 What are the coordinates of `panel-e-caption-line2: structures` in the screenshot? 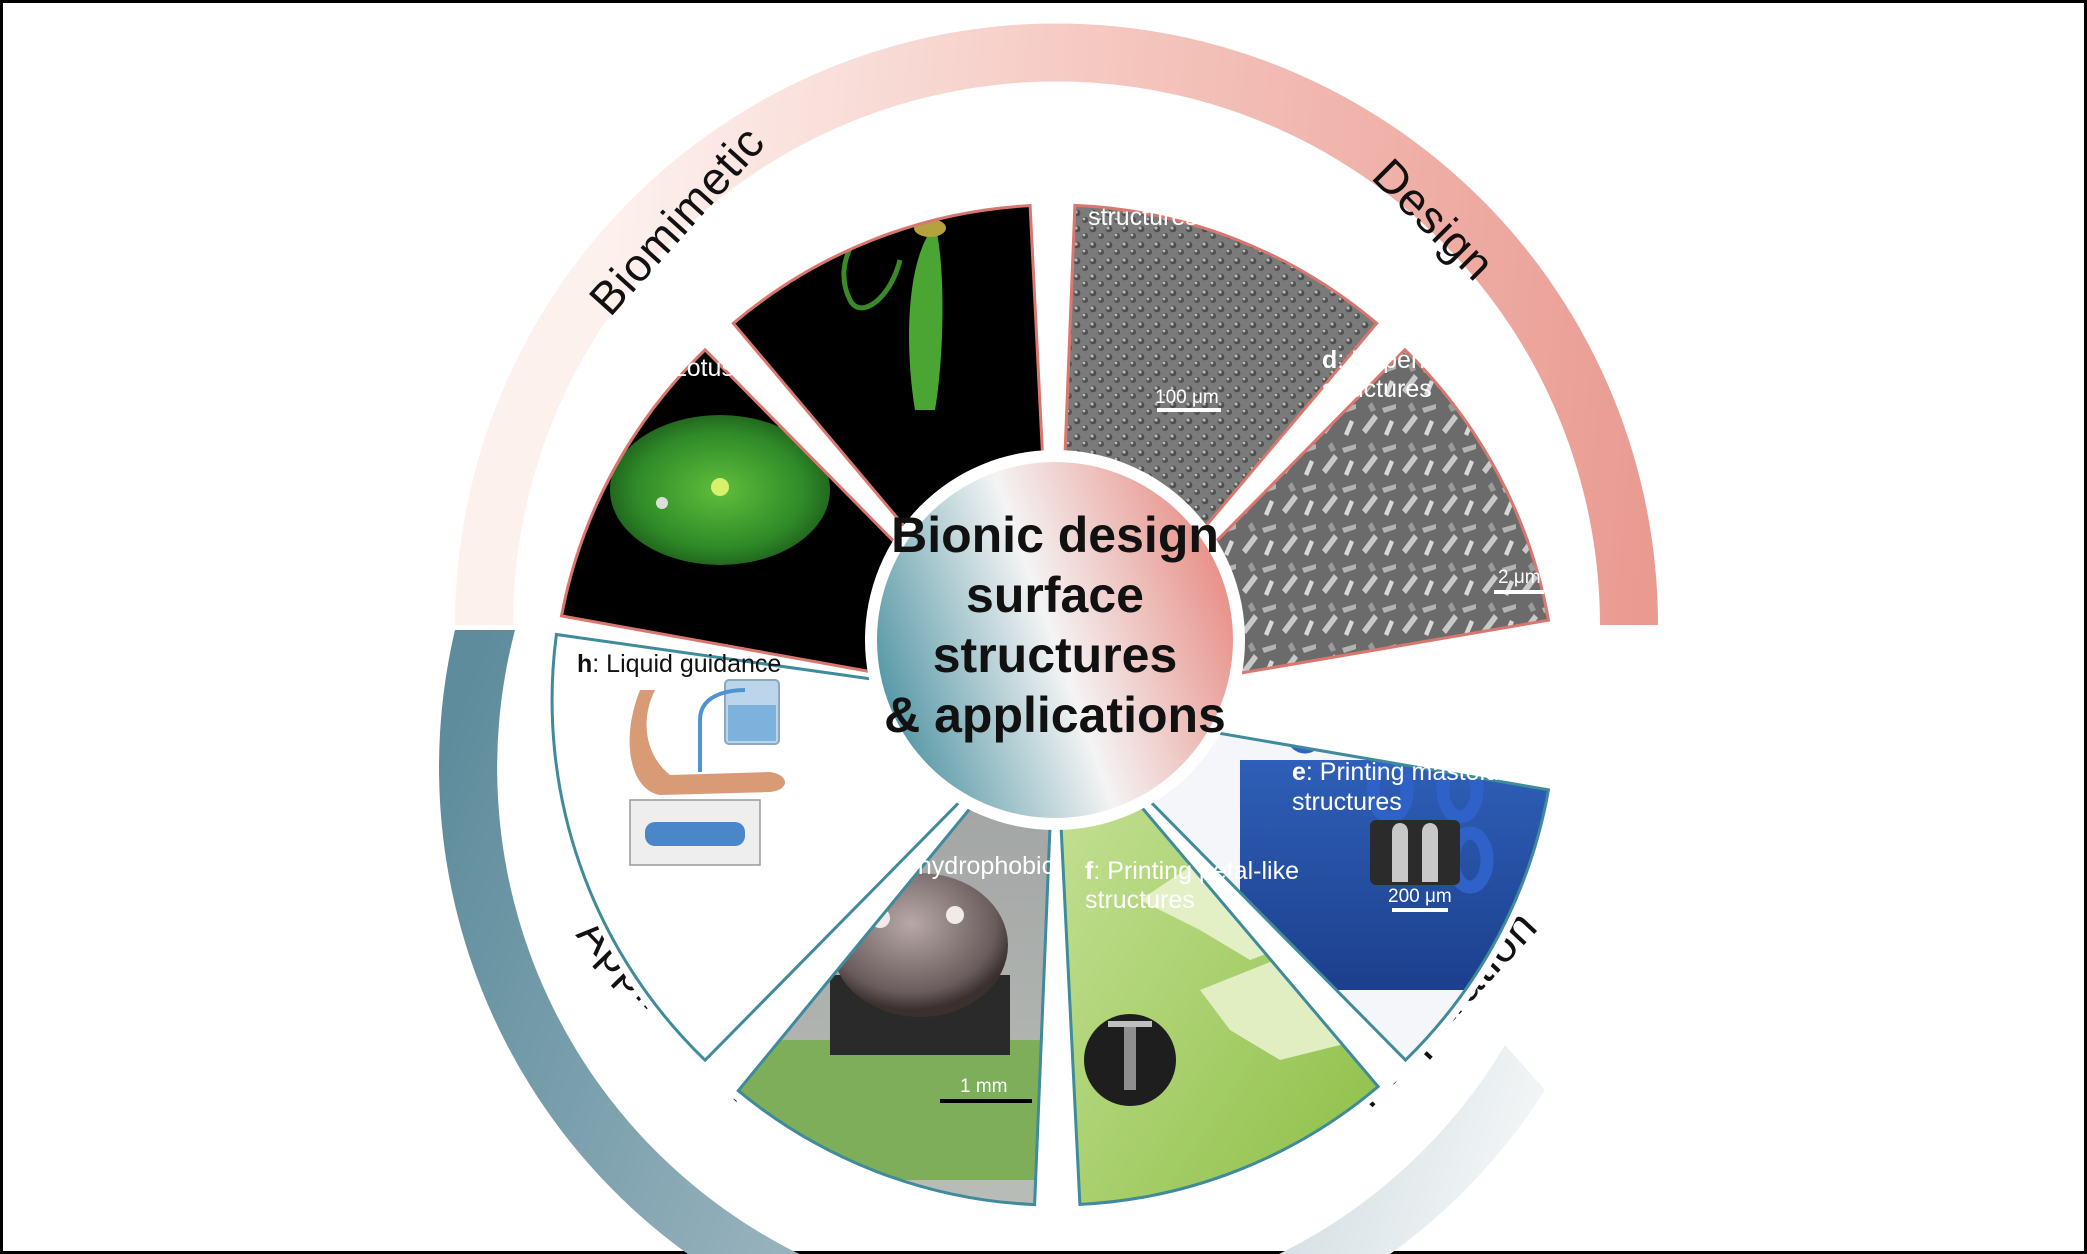 It's located at (1347, 802).